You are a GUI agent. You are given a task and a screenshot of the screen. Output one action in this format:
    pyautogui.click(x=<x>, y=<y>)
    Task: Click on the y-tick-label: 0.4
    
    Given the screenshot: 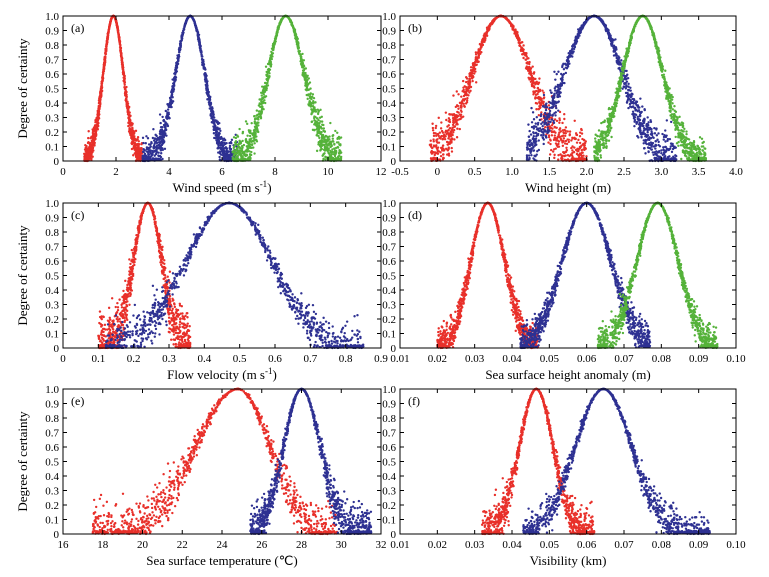 What is the action you would take?
    pyautogui.click(x=52, y=104)
    